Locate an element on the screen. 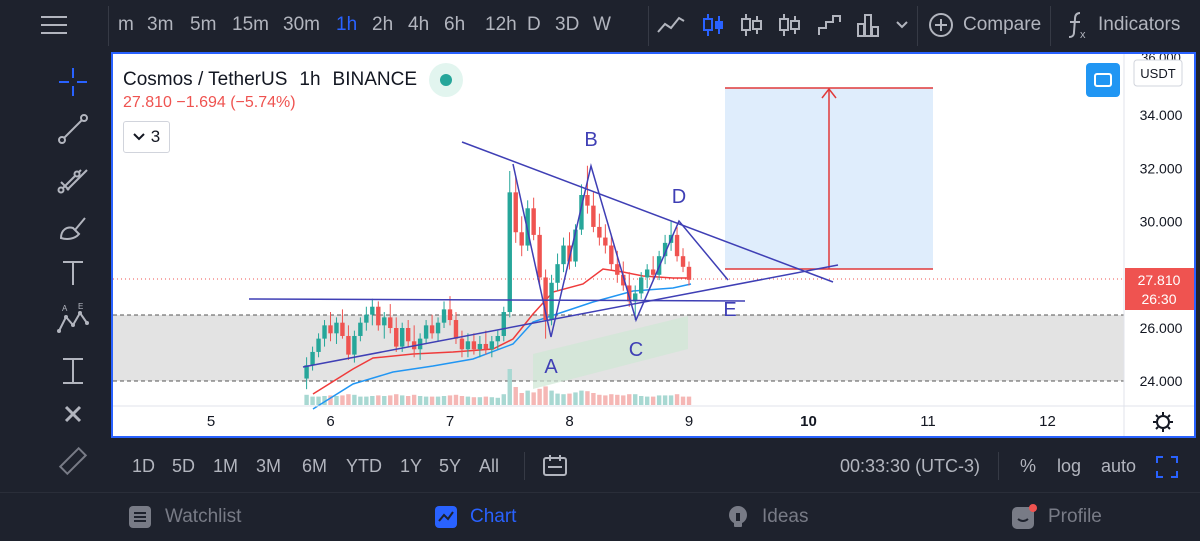 The height and width of the screenshot is (541, 1200). nav-profile: Profile is located at coordinates (1056, 517).